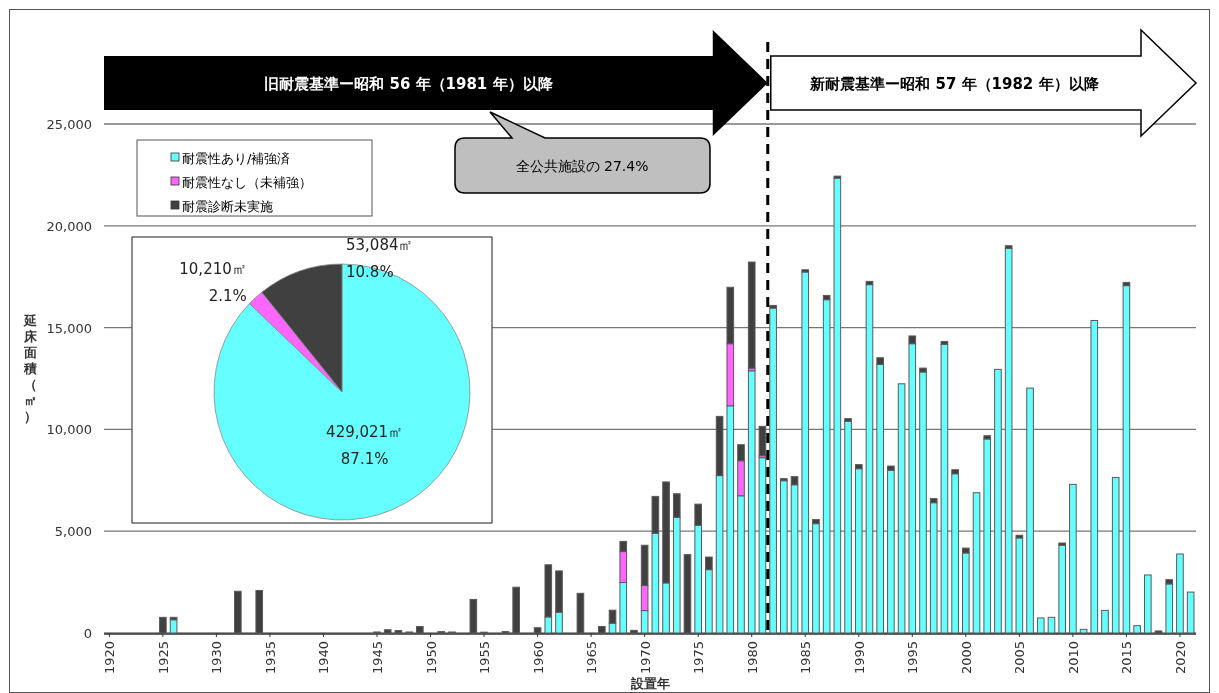 The height and width of the screenshot is (693, 1219). What do you see at coordinates (806, 658) in the screenshot?
I see `x-tick-label: 1985` at bounding box center [806, 658].